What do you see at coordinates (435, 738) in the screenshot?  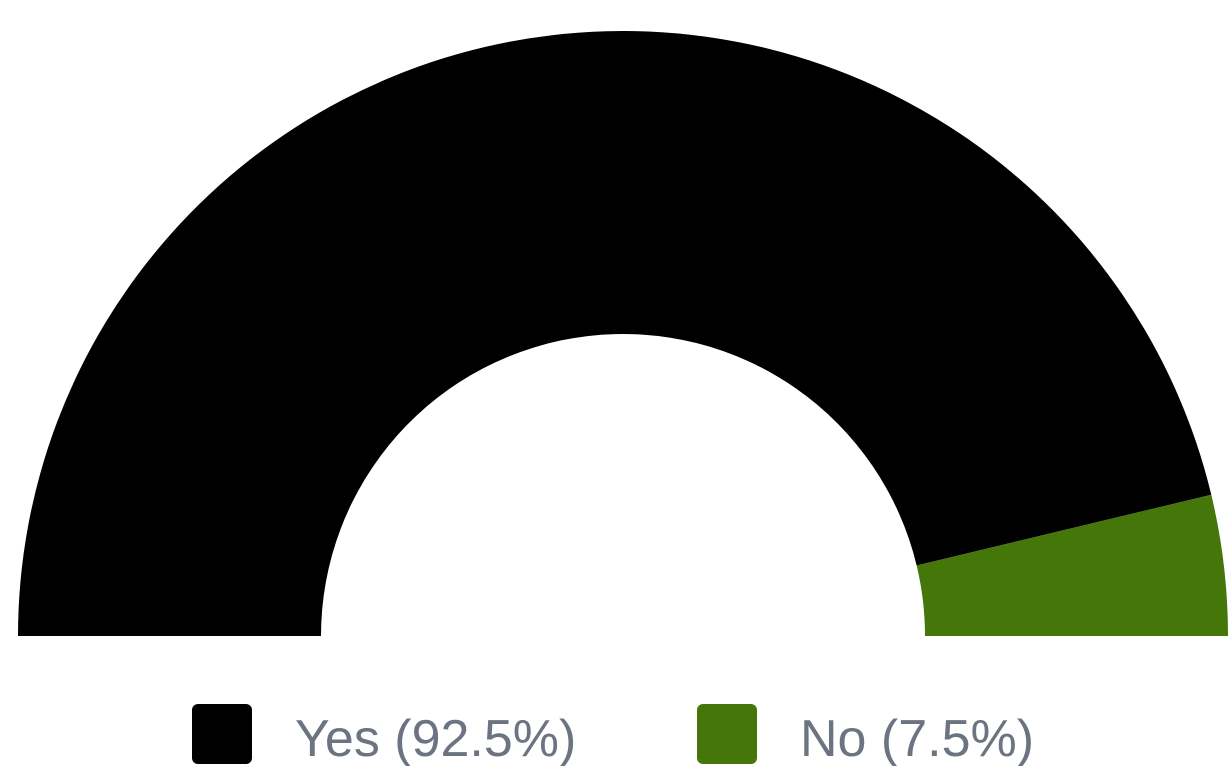 I see `legend-label: Yes (92.5%)` at bounding box center [435, 738].